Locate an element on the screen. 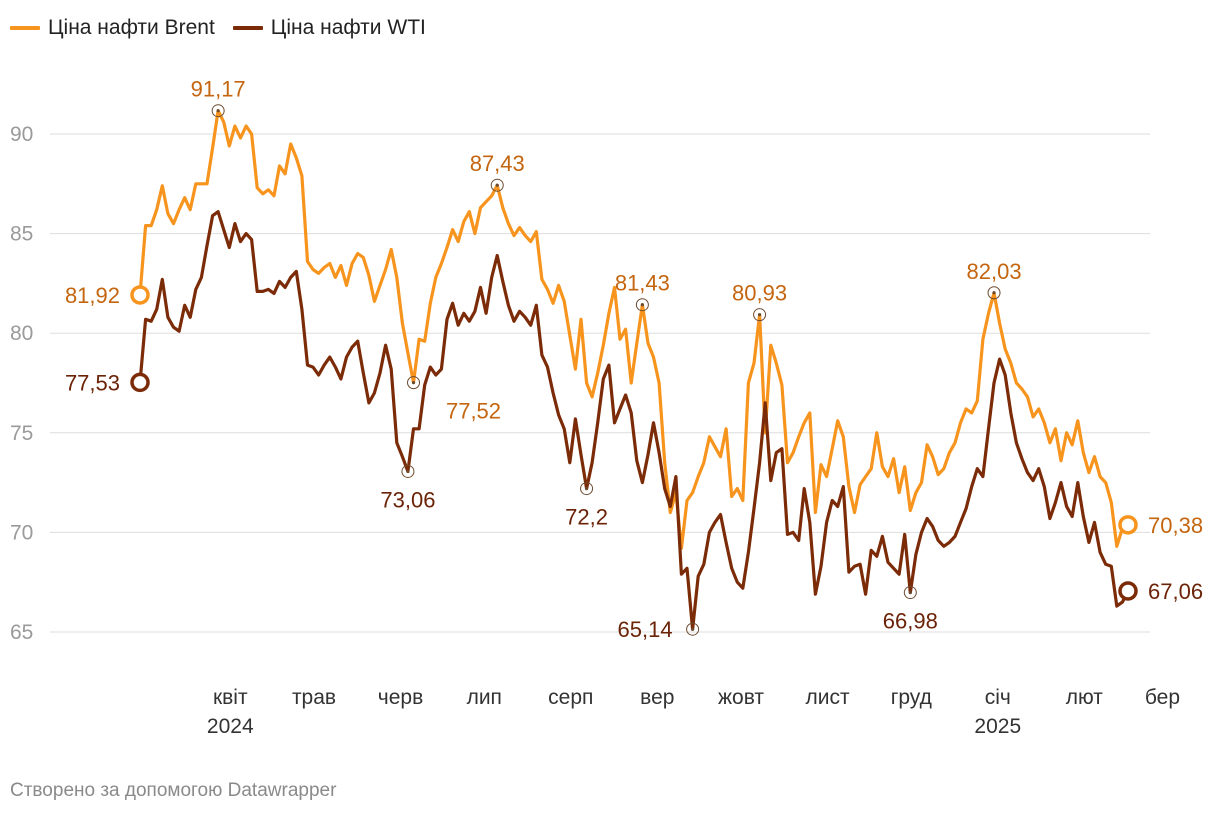 Image resolution: width=1220 pixels, height=816 pixels. data-label-brent-80,93: 80,93 is located at coordinates (759, 293).